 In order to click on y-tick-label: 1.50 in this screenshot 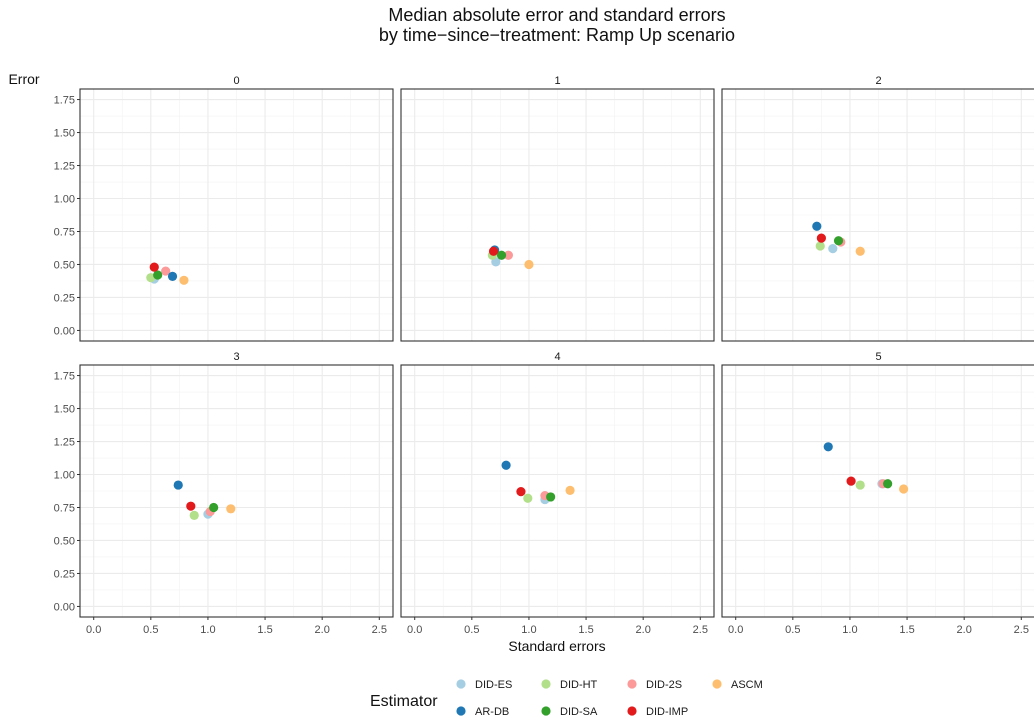, I will do `click(64, 410)`.